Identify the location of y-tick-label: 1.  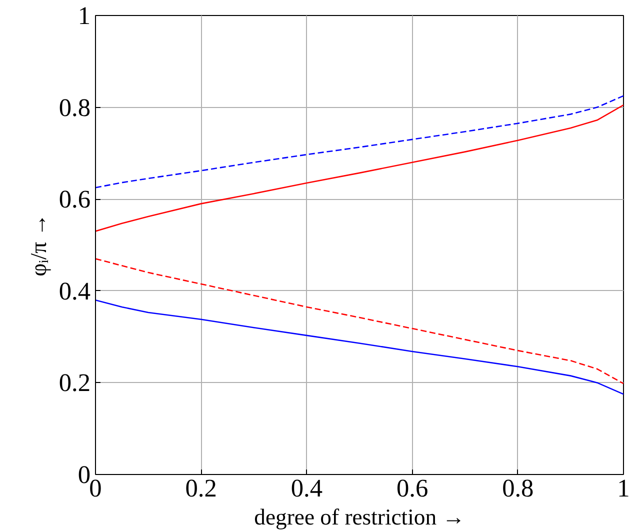
(84, 16).